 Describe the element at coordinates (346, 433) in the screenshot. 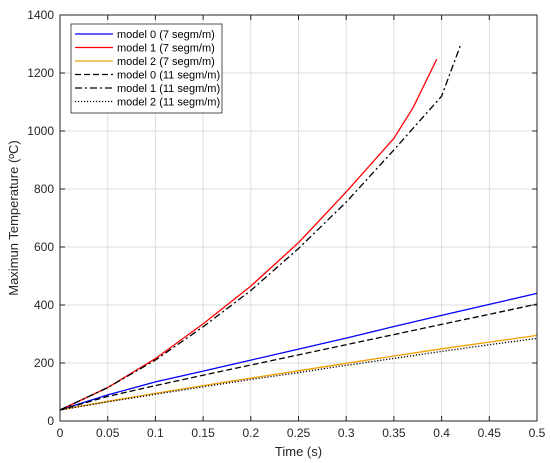

I see `x-tick-label: 0.3` at that location.